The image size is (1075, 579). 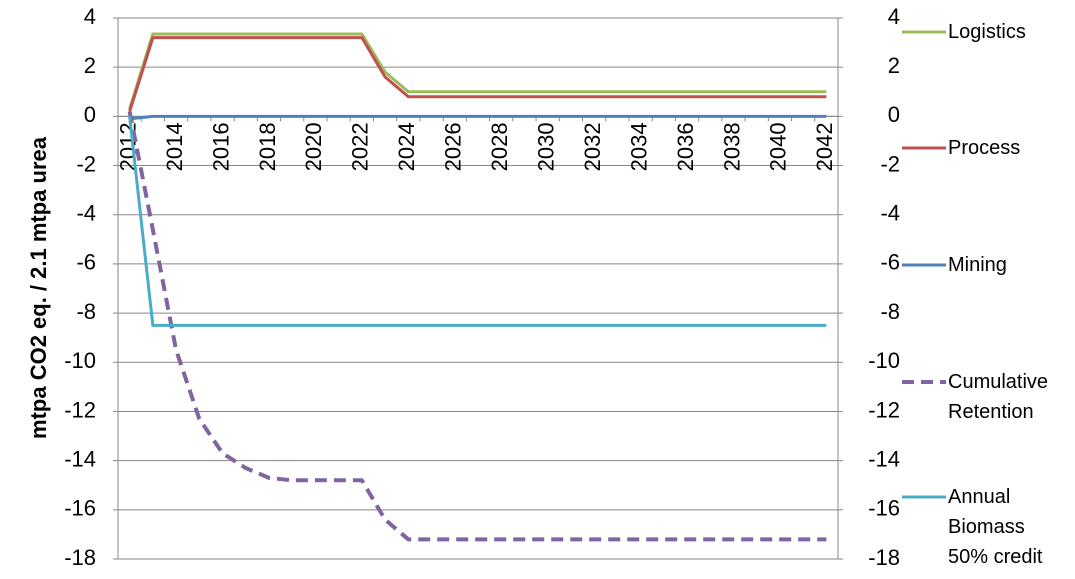 I want to click on y2-tick-label: -6, so click(x=890, y=262).